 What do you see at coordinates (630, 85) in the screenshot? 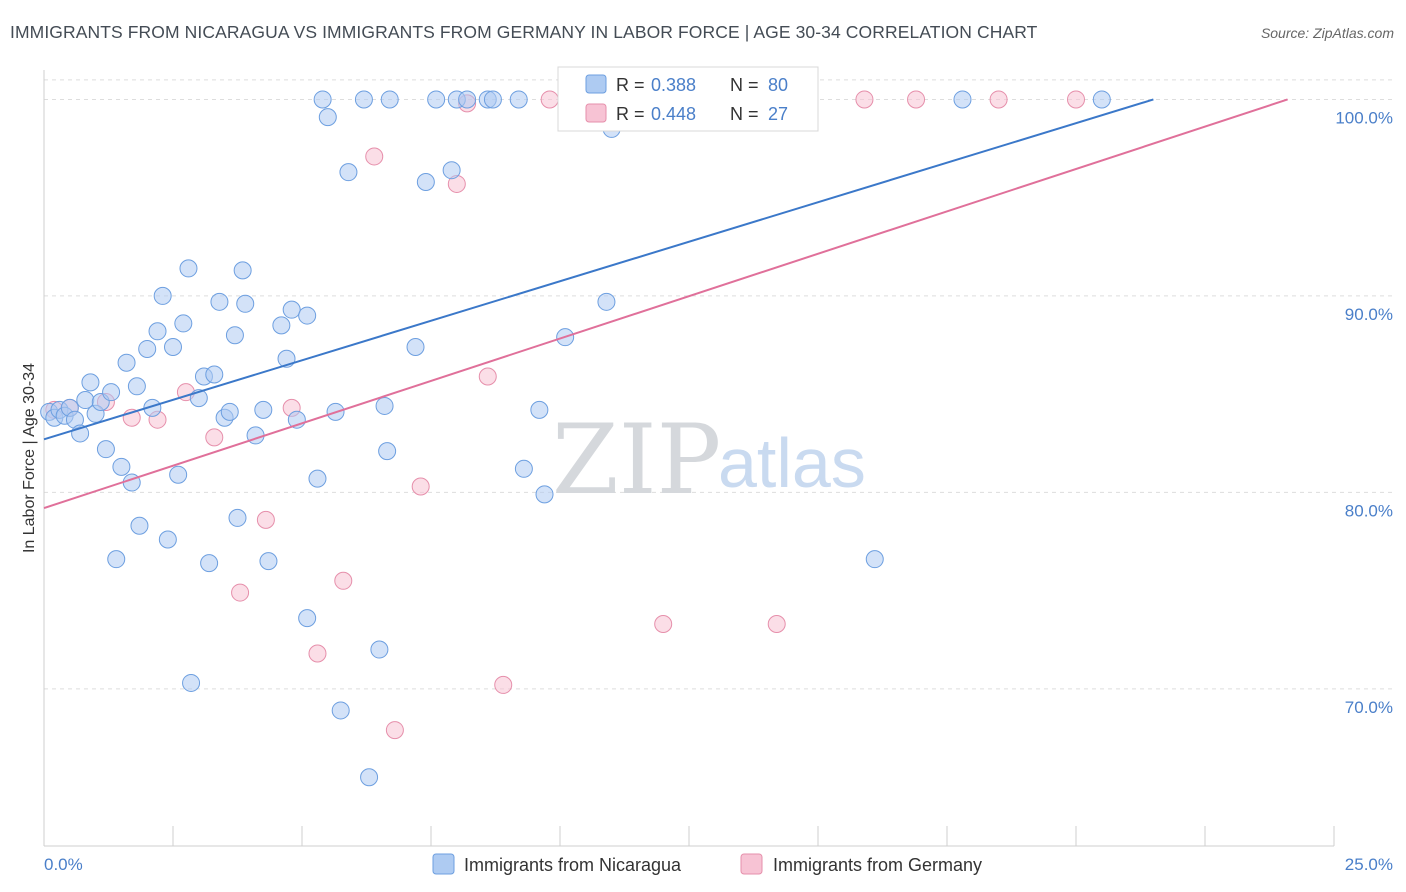
I see `legend-r-label-nicaragua: R =` at bounding box center [630, 85].